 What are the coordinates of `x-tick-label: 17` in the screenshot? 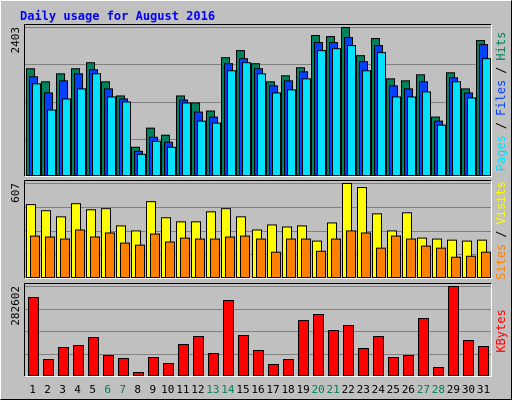 It's located at (272, 389).